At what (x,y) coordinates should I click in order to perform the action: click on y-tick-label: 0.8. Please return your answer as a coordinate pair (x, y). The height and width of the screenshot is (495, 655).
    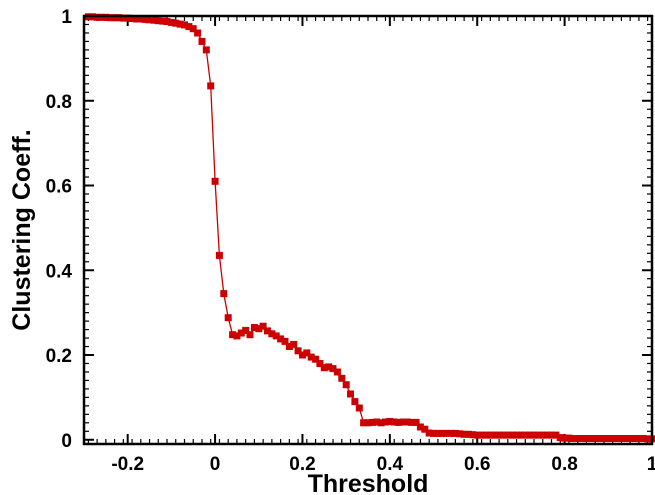
    Looking at the image, I should click on (59, 102).